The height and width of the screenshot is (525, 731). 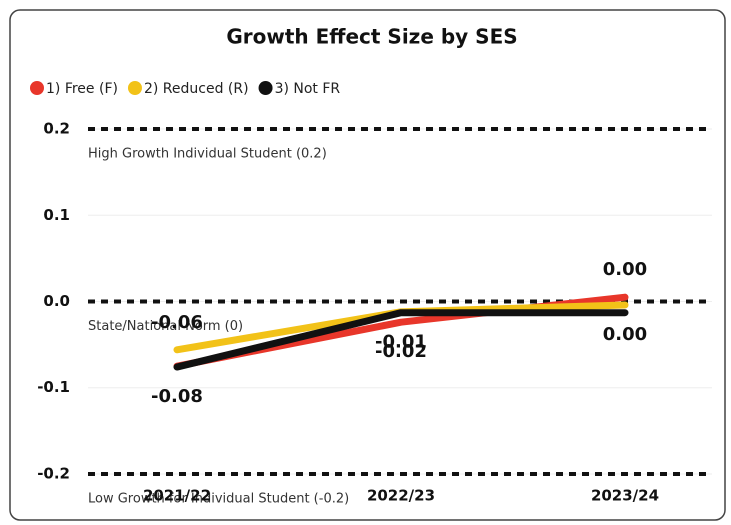 I want to click on y-tick-label: 0.2, so click(x=56, y=129).